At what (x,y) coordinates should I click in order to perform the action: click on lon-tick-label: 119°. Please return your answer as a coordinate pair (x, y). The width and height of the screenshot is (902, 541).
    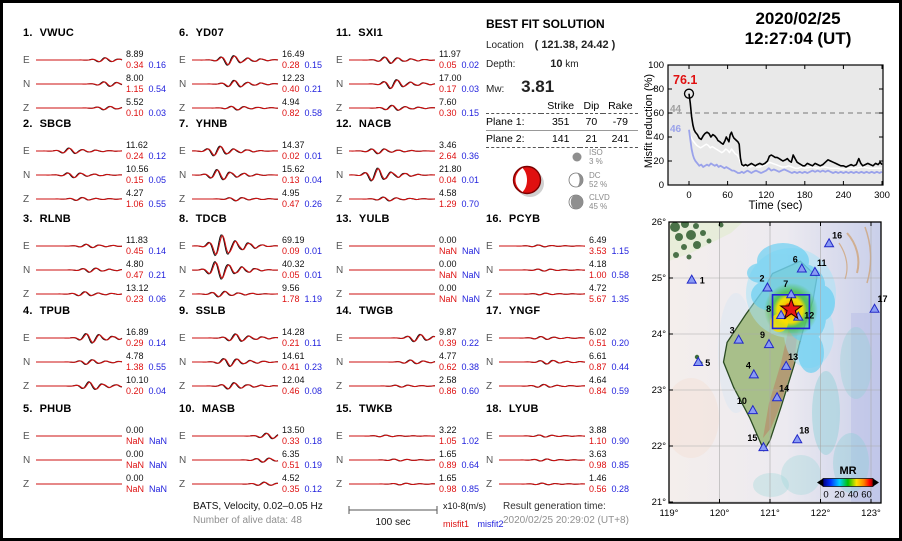
    Looking at the image, I should click on (669, 513).